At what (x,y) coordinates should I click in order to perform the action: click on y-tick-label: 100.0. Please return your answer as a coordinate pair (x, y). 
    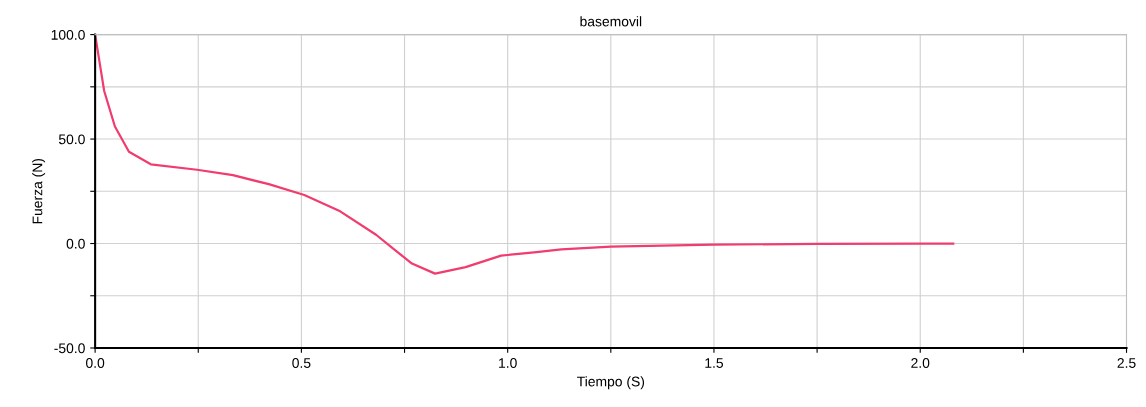
    Looking at the image, I should click on (68, 34).